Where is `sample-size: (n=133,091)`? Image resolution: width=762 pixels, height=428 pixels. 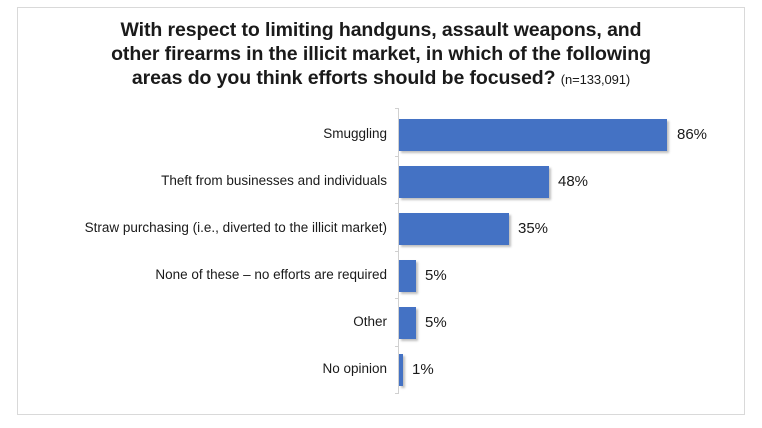 sample-size: (n=133,091) is located at coordinates (595, 79).